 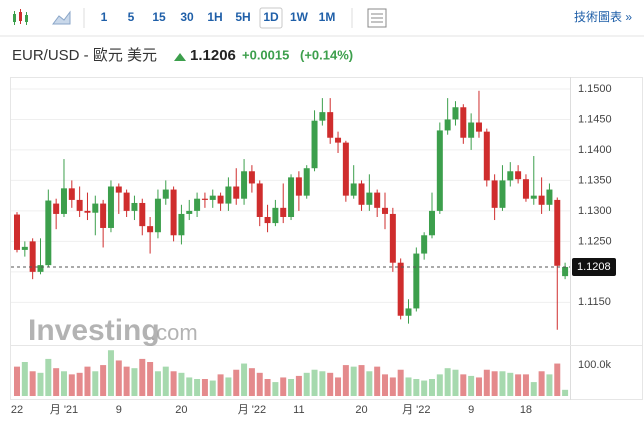 I want to click on x-tick-label: 22, so click(x=17, y=410).